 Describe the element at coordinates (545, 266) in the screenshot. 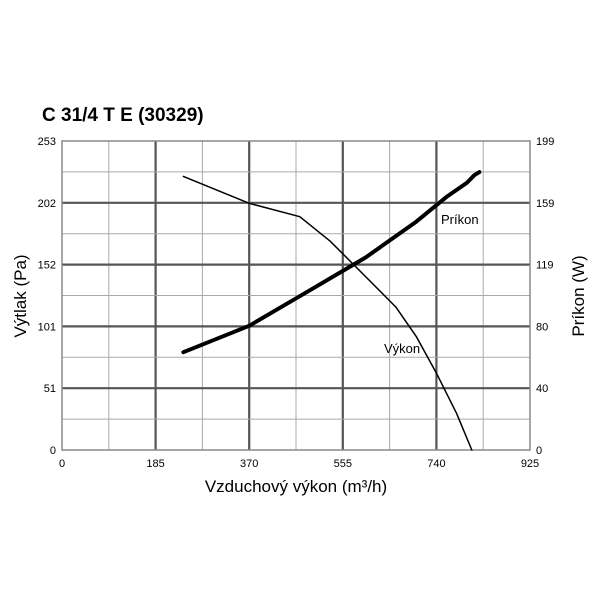

I see `y-right-tick-label: 119` at that location.